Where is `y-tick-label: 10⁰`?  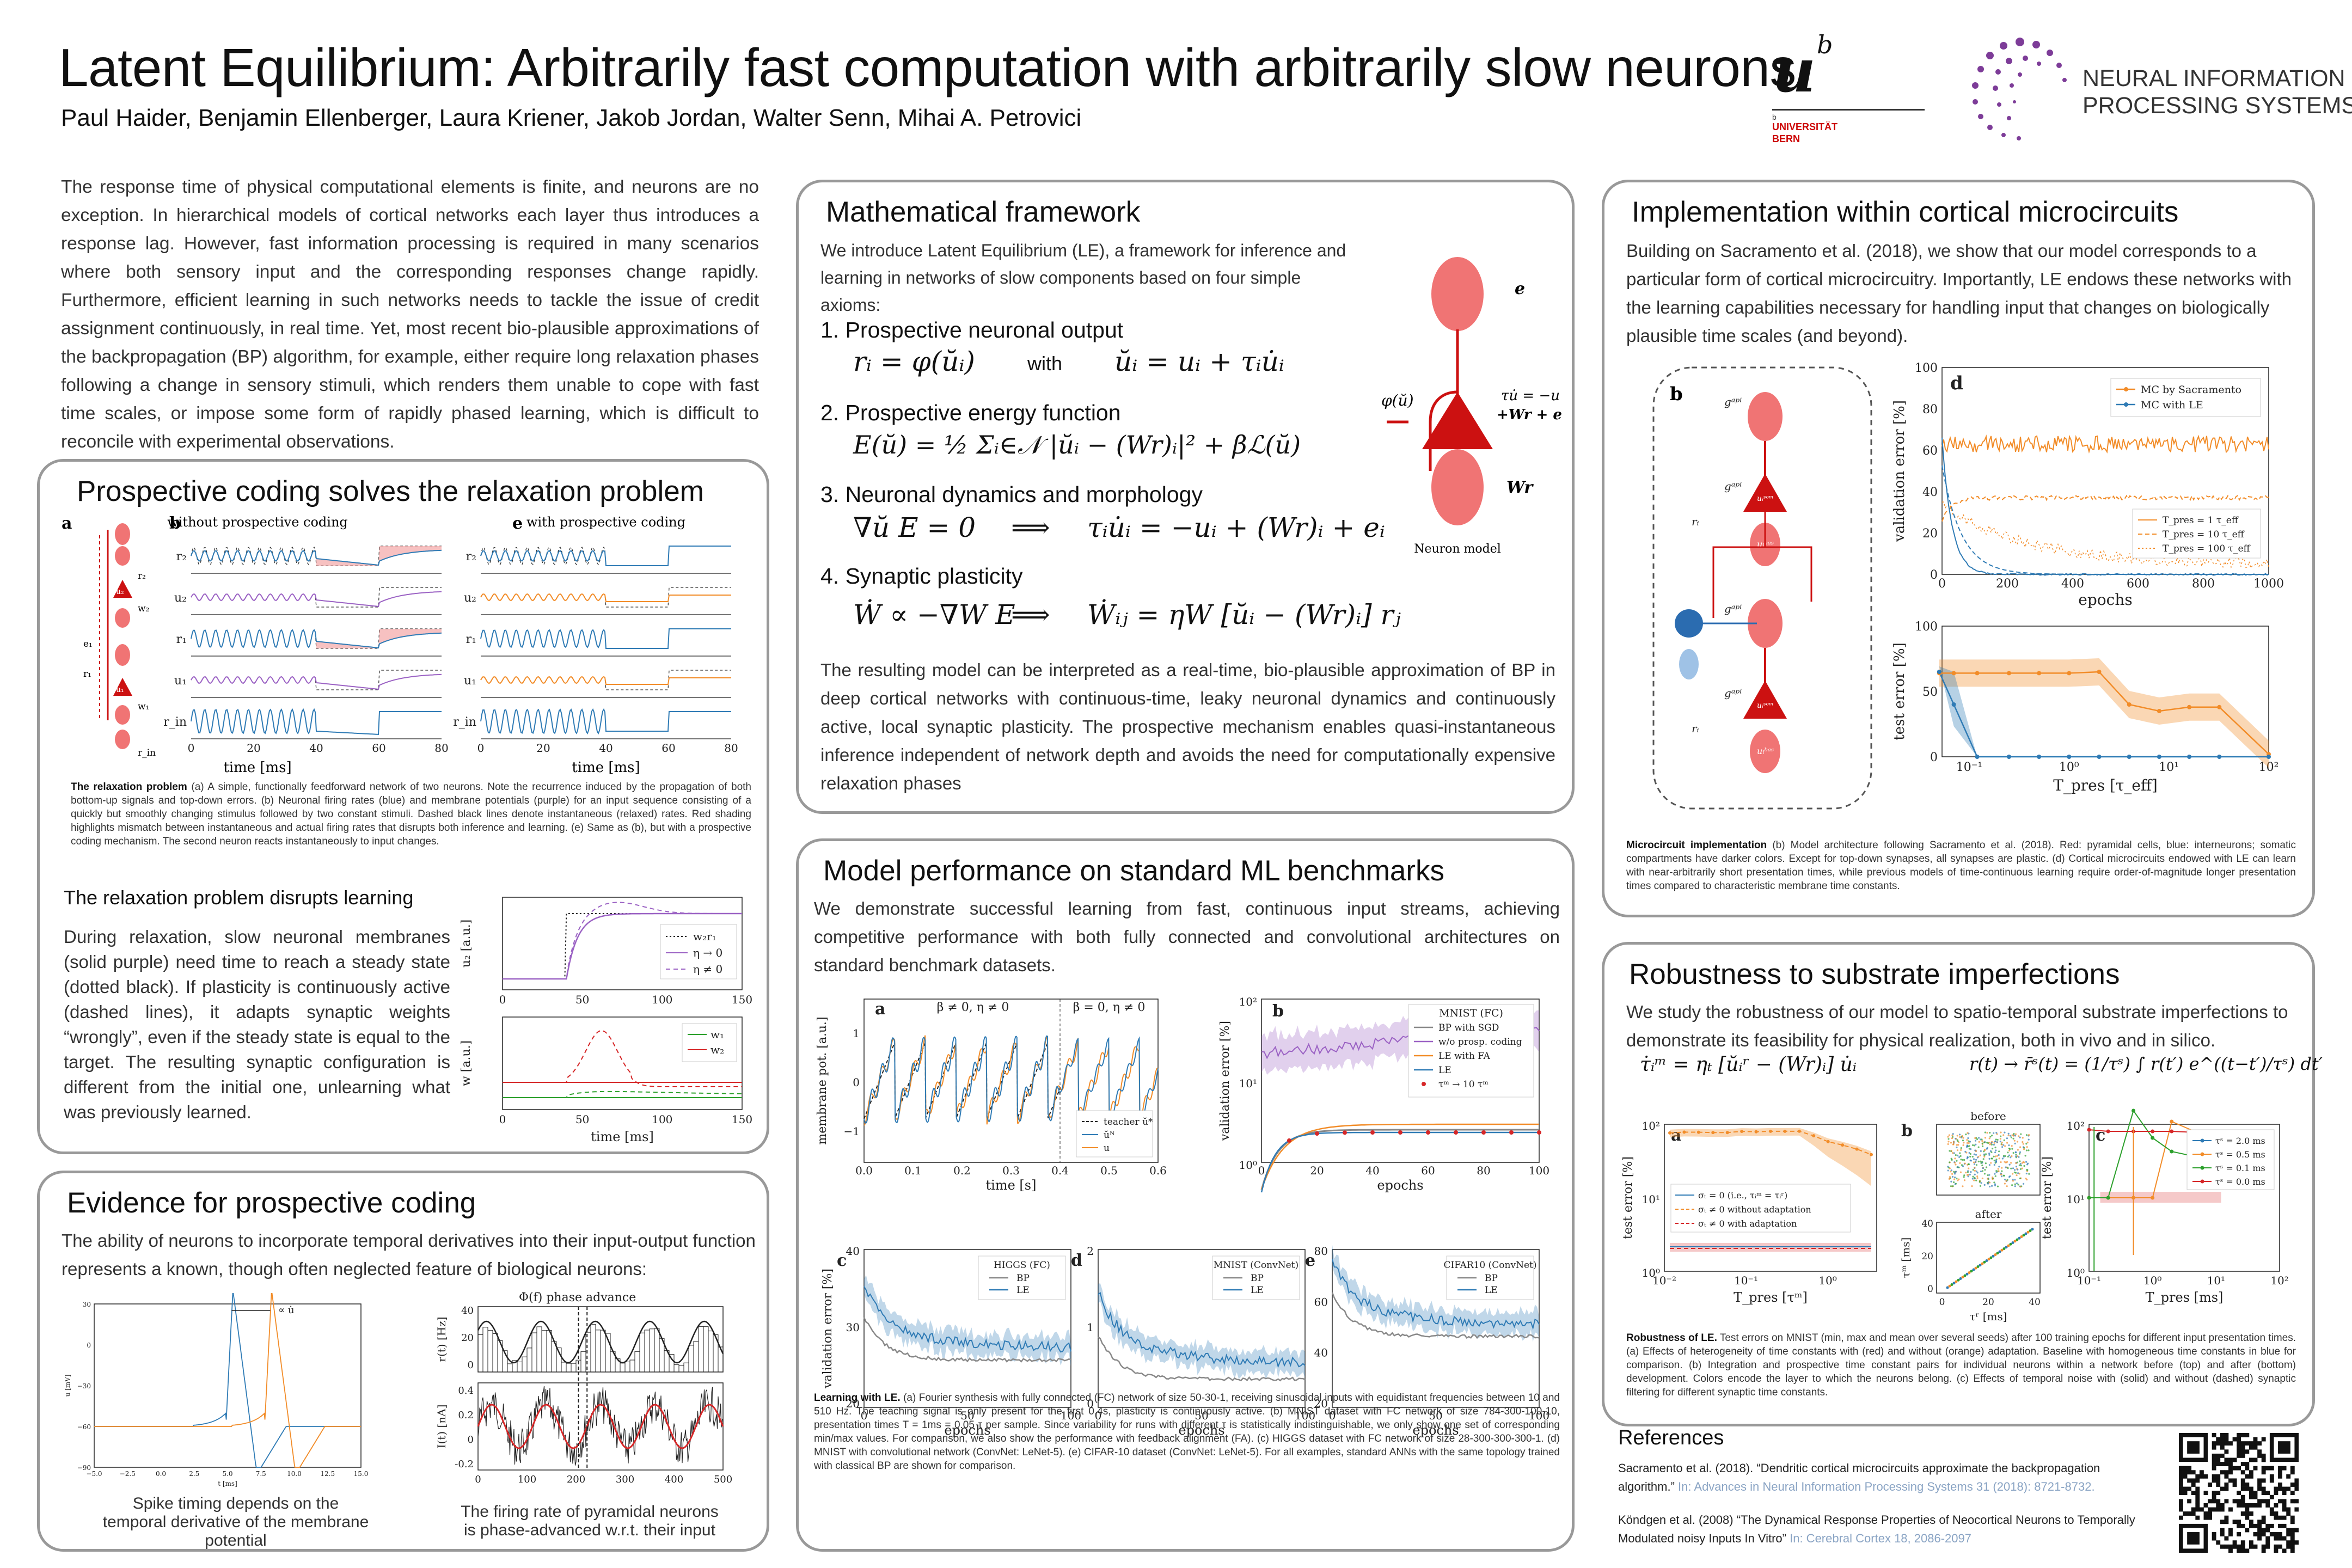
y-tick-label: 10⁰ is located at coordinates (1248, 1165).